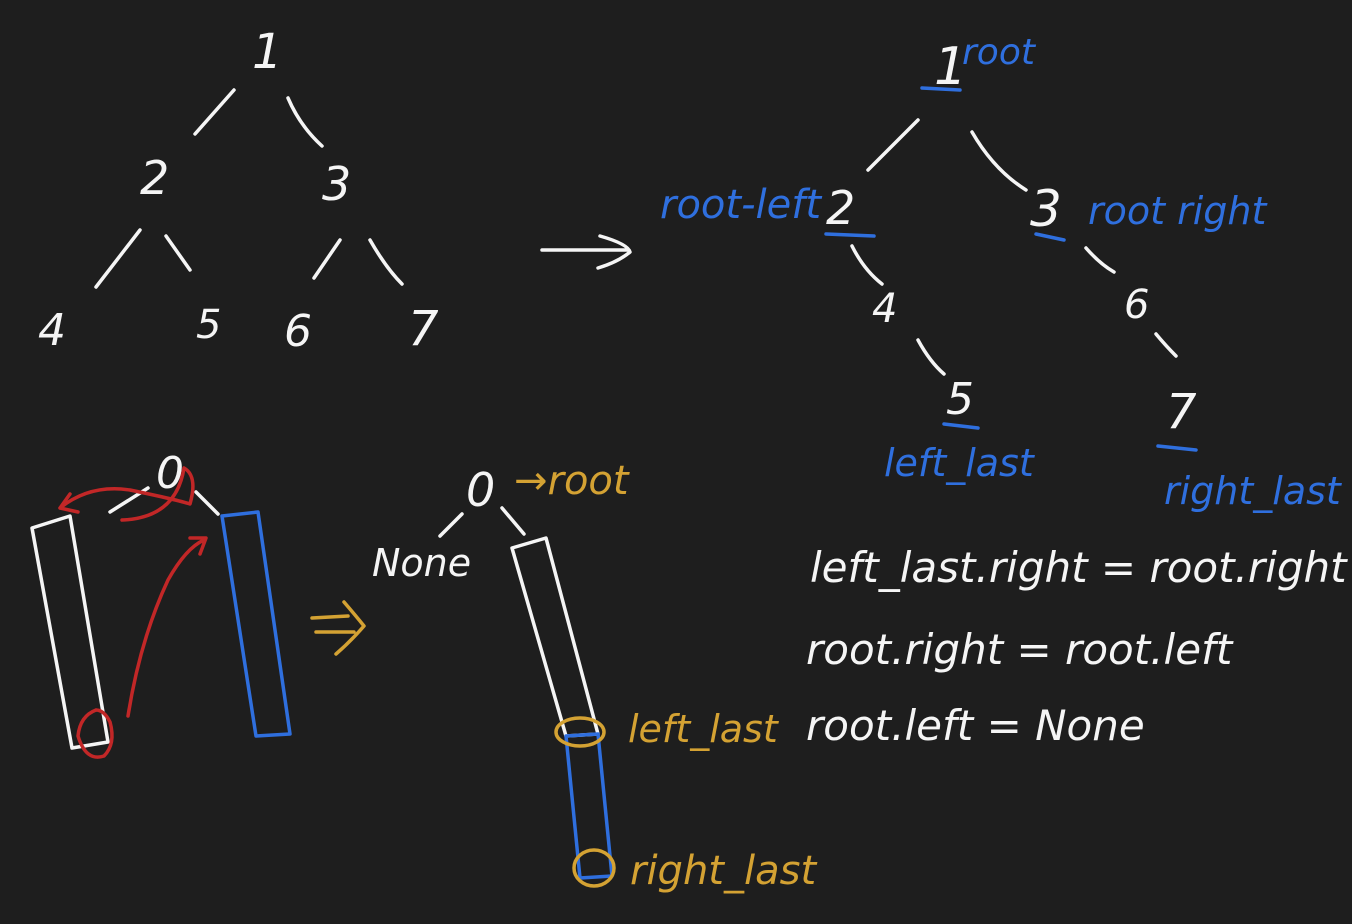 Image resolution: width=1352 pixels, height=924 pixels. What do you see at coordinates (704, 729) in the screenshot?
I see `result-left-last-label: left_last` at bounding box center [704, 729].